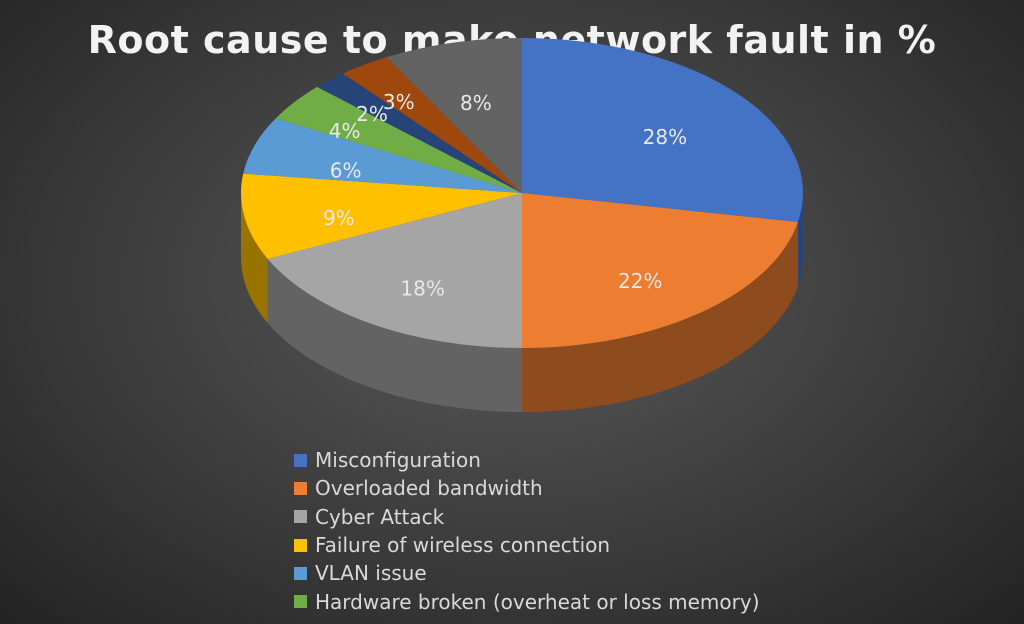 Image resolution: width=1024 pixels, height=624 pixels. I want to click on legend-item: Failure of wireless connection, so click(527, 545).